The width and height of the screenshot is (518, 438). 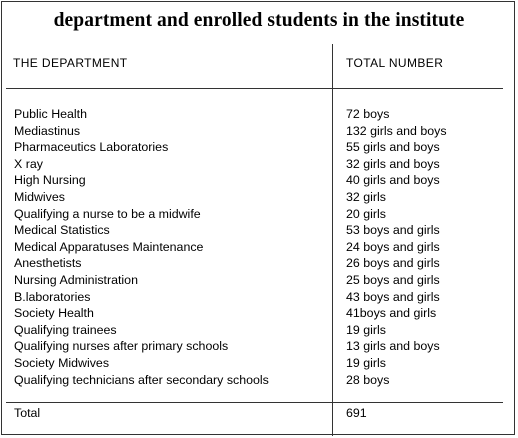 What do you see at coordinates (70, 63) in the screenshot?
I see `department-column-header: THE DEPARTMENT` at bounding box center [70, 63].